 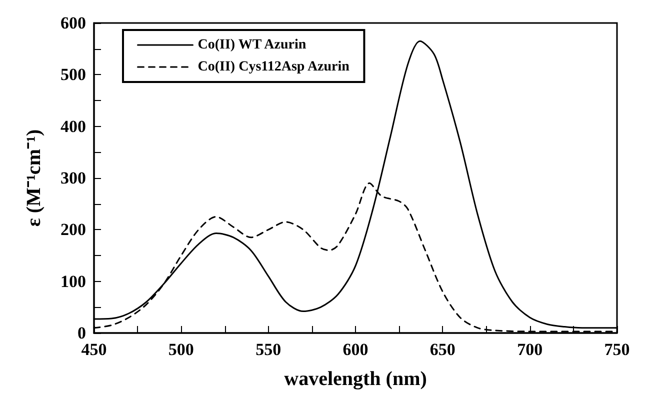 I want to click on y-axis-title: ε (M⁻¹cm⁻¹), so click(x=34, y=178).